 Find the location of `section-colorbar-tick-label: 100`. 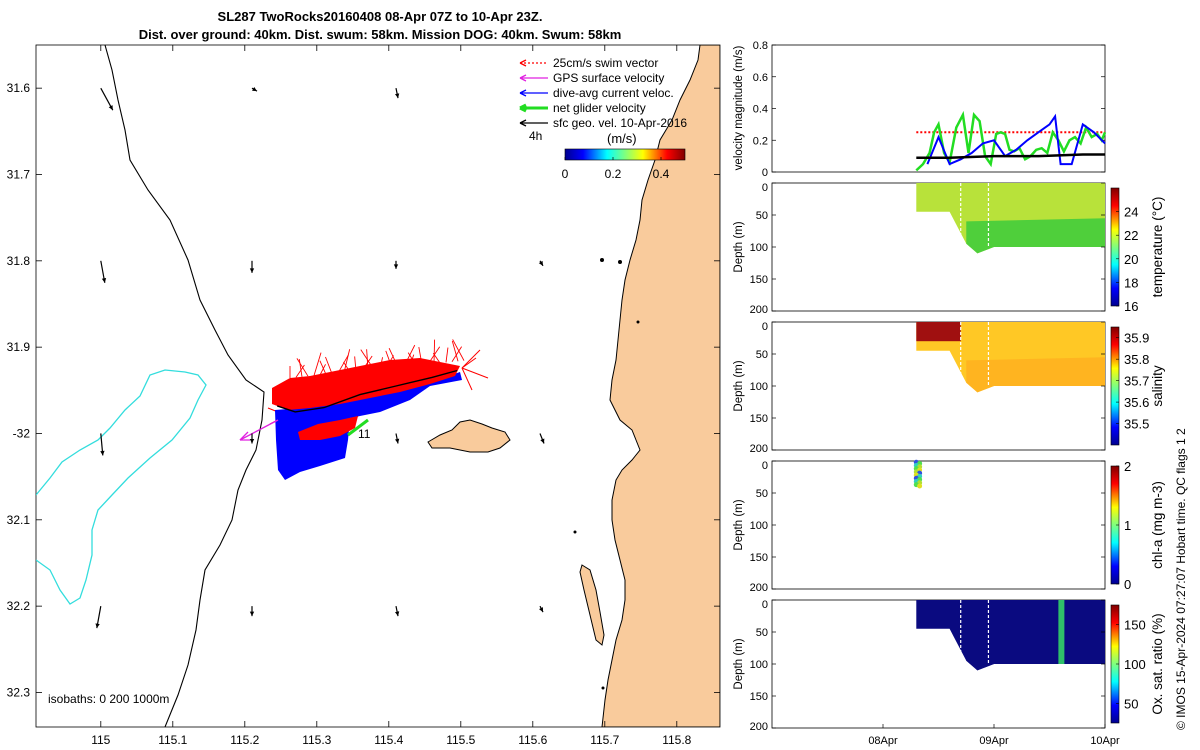

section-colorbar-tick-label: 100 is located at coordinates (1135, 664).